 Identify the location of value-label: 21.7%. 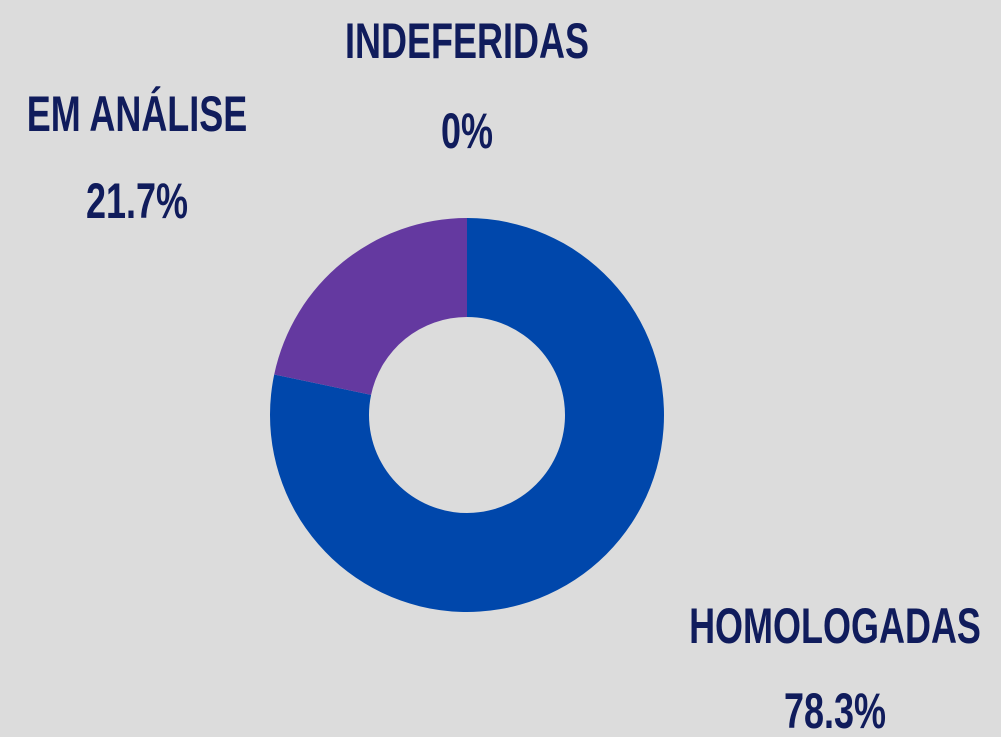
(137, 202).